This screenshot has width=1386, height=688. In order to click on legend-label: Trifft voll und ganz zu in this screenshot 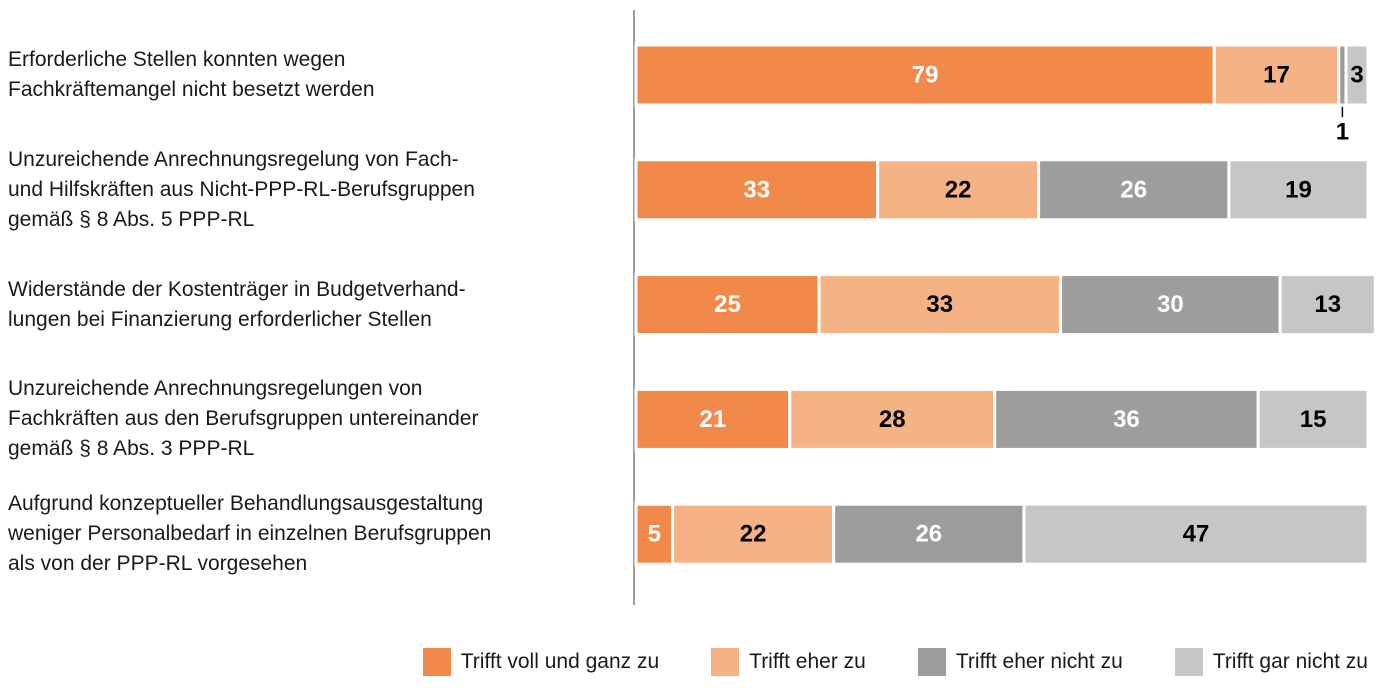, I will do `click(560, 661)`.